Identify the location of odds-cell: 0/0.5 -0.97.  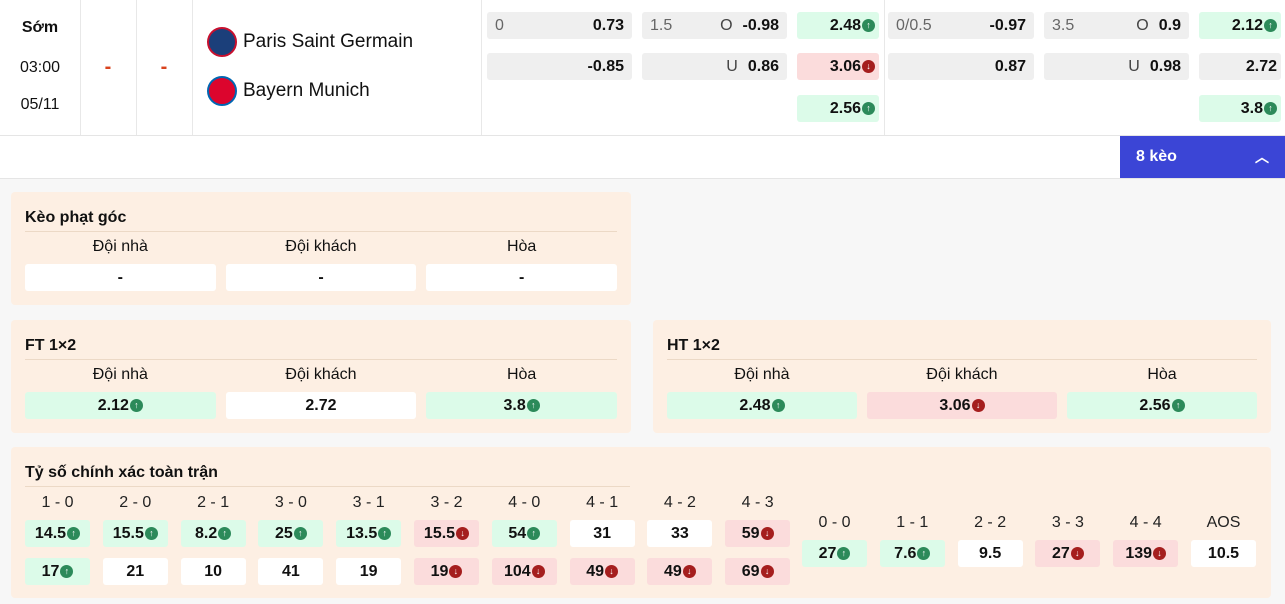
(961, 25).